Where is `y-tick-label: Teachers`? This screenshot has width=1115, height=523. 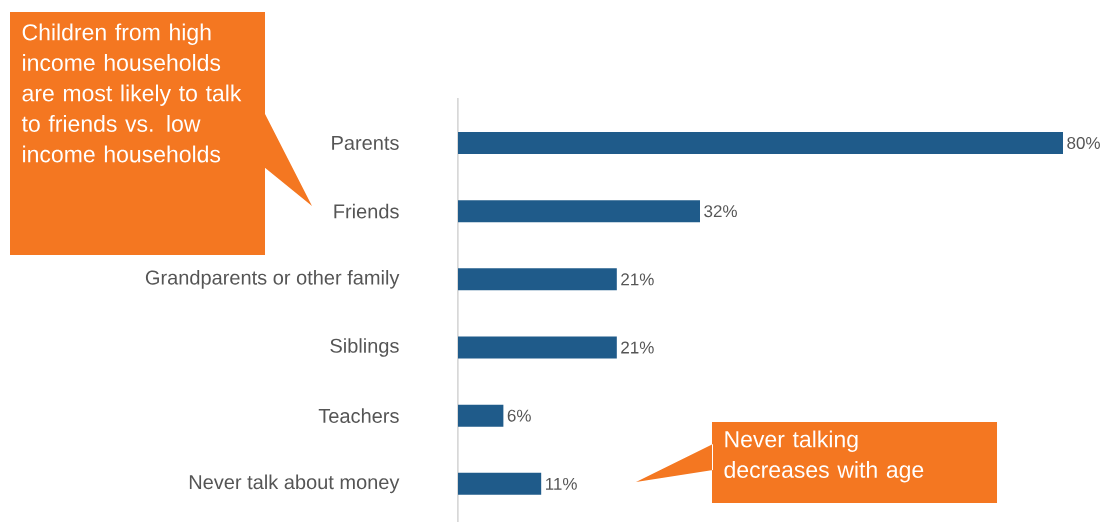 y-tick-label: Teachers is located at coordinates (358, 416).